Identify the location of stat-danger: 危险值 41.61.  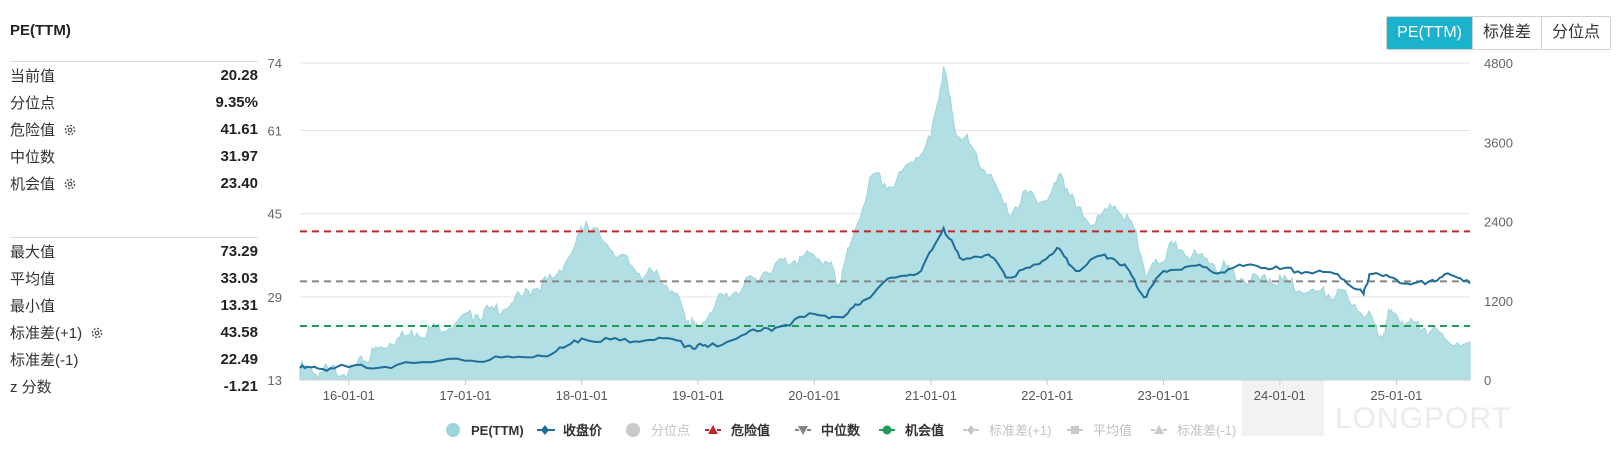
(134, 129).